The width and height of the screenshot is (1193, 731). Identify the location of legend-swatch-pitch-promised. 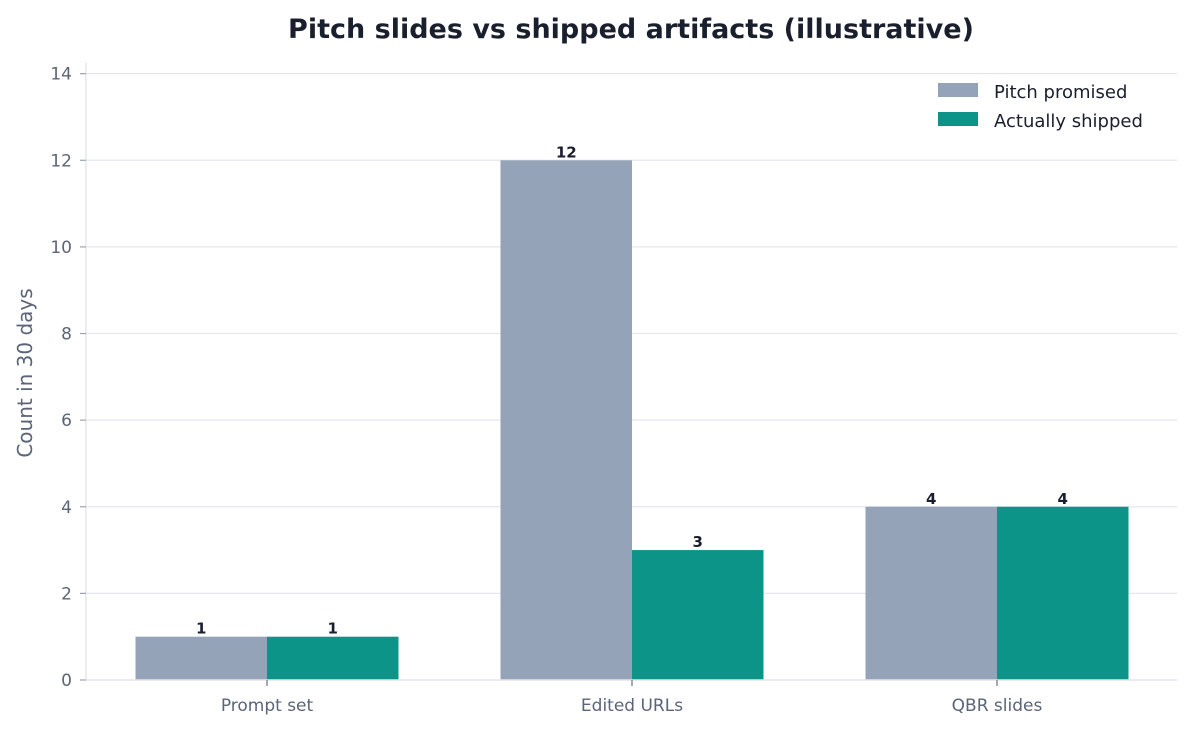
(958, 90).